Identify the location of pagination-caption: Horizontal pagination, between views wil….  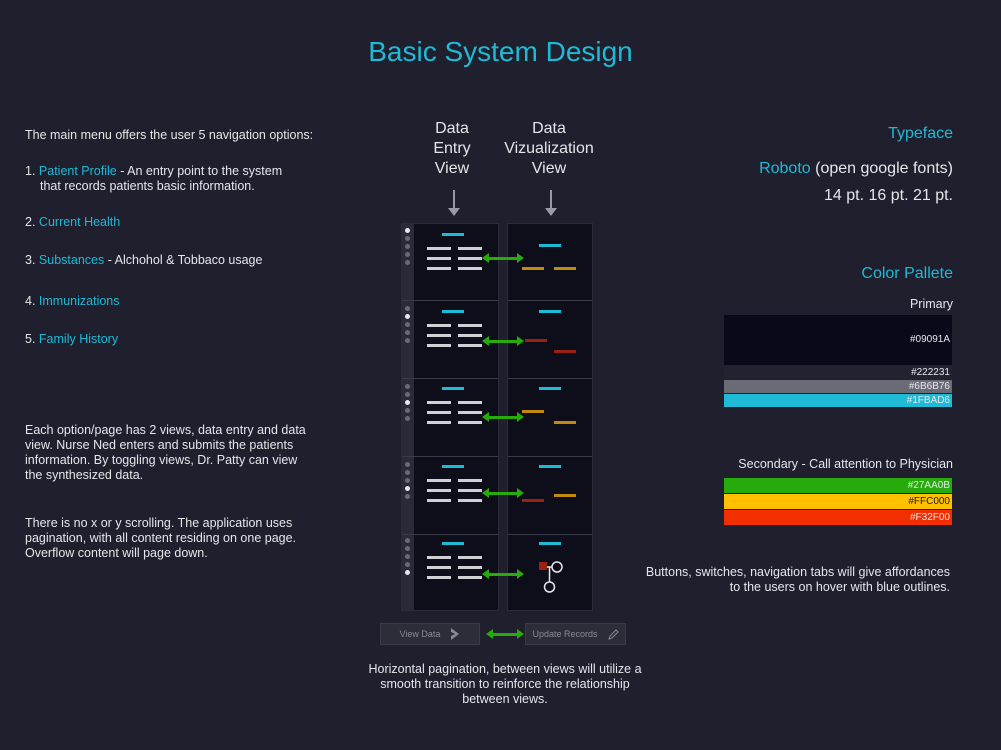
(505, 684).